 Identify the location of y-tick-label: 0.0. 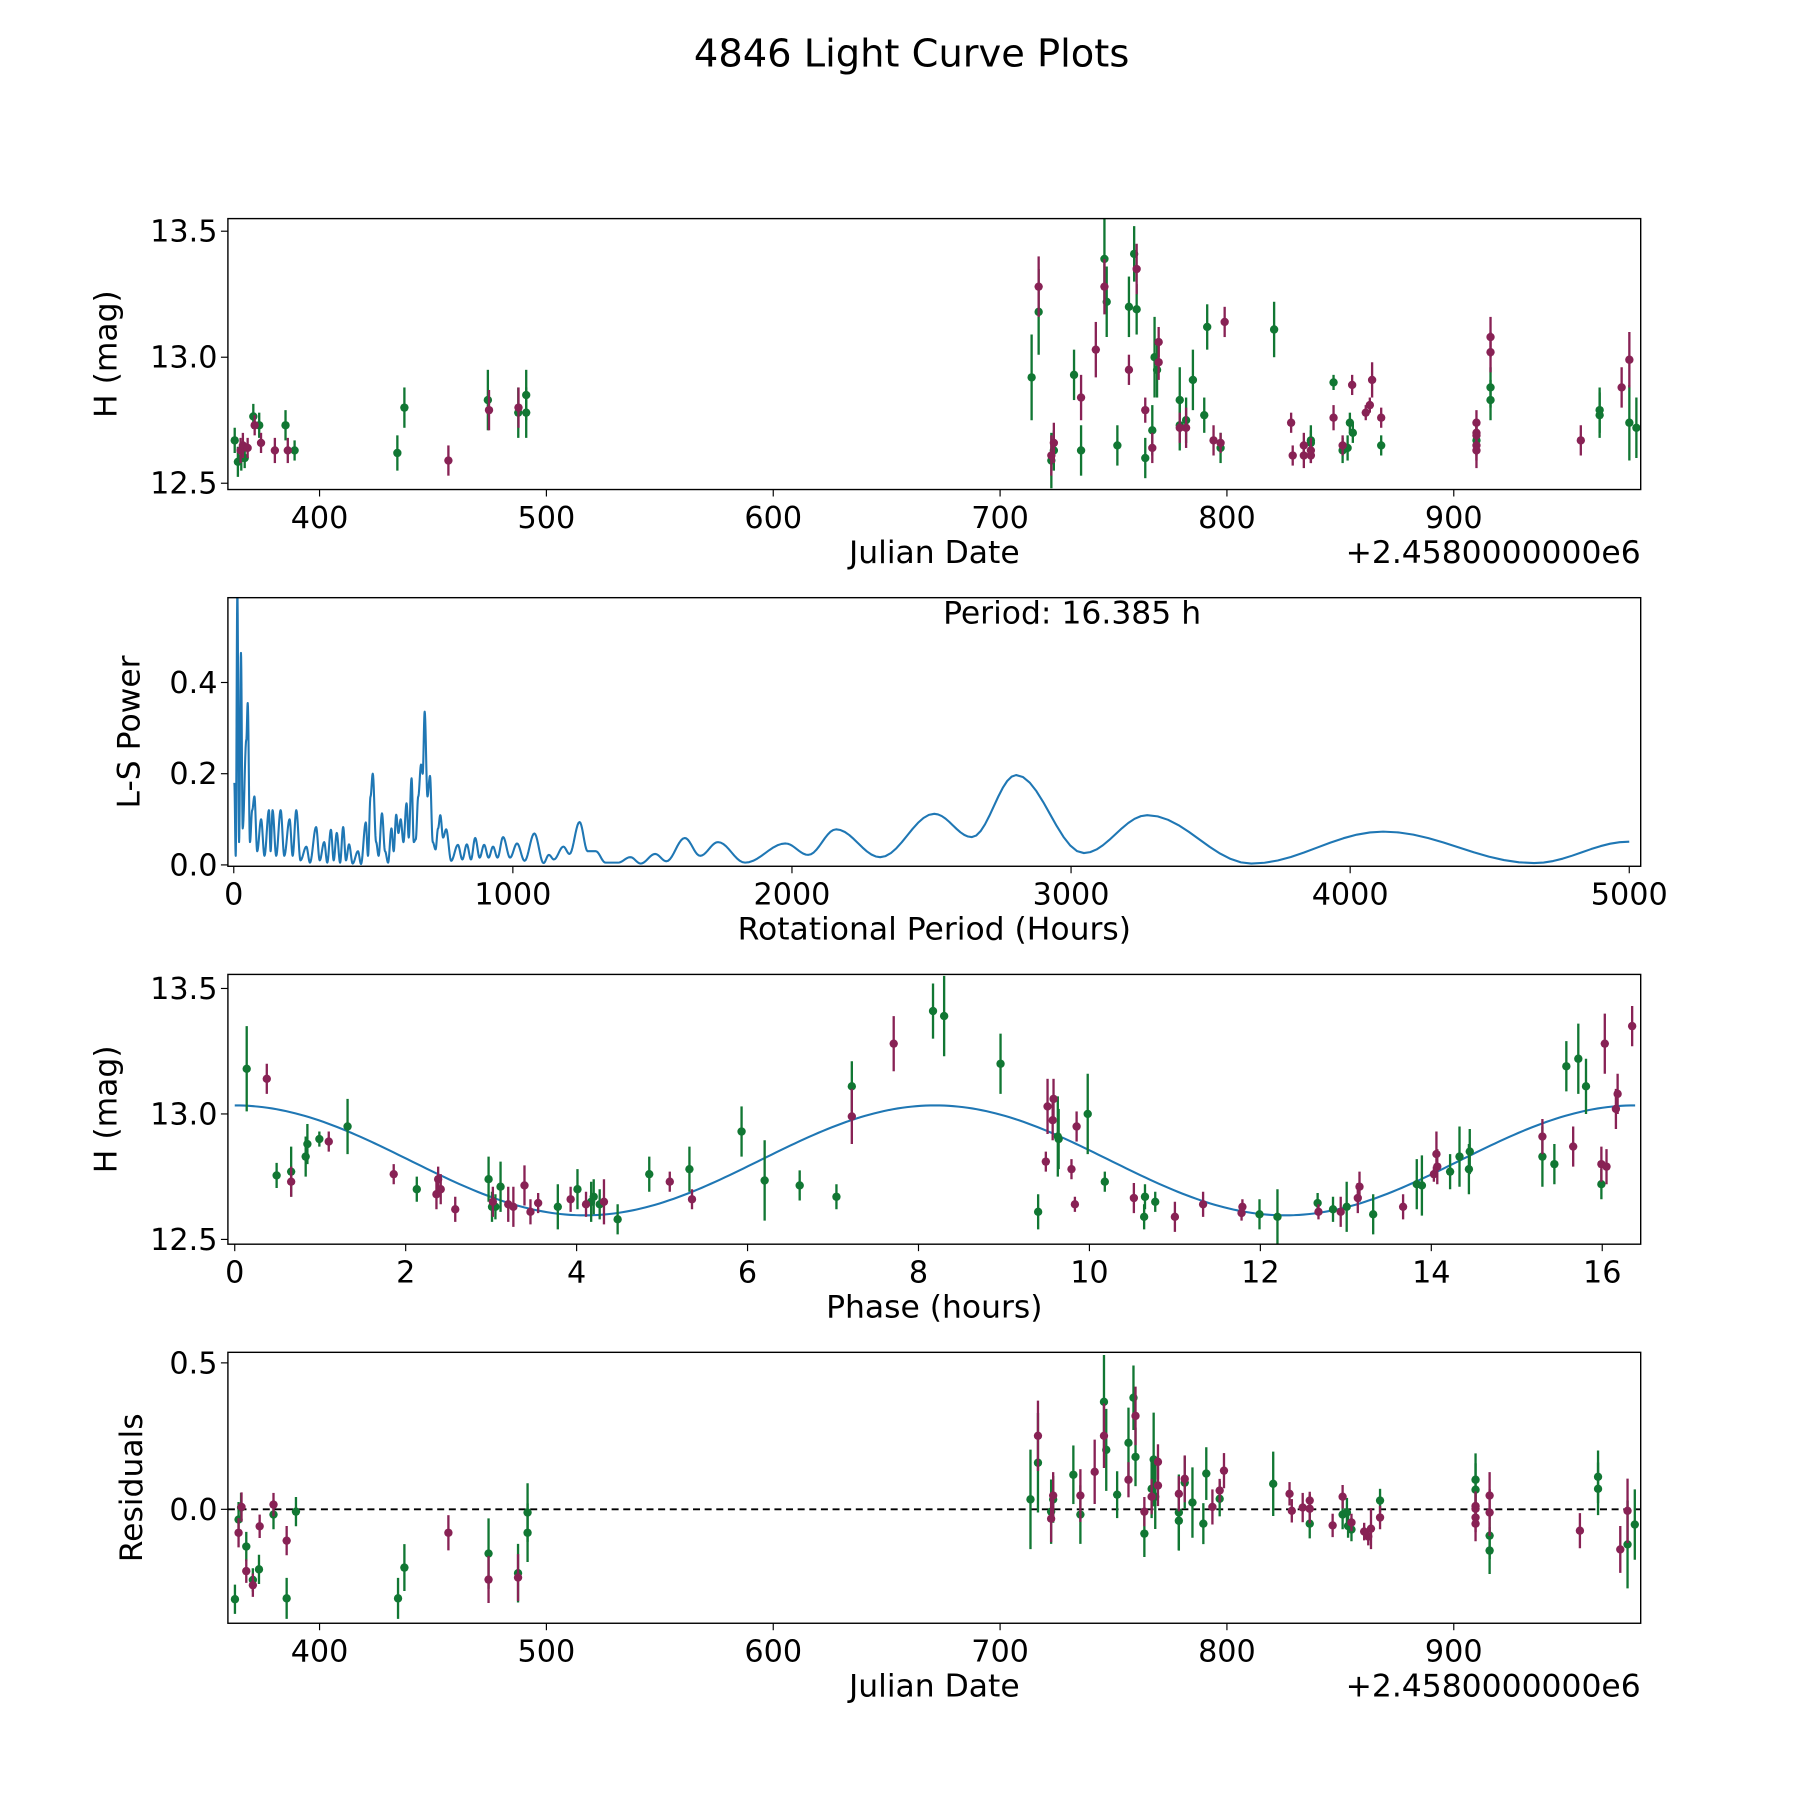
(193, 1510).